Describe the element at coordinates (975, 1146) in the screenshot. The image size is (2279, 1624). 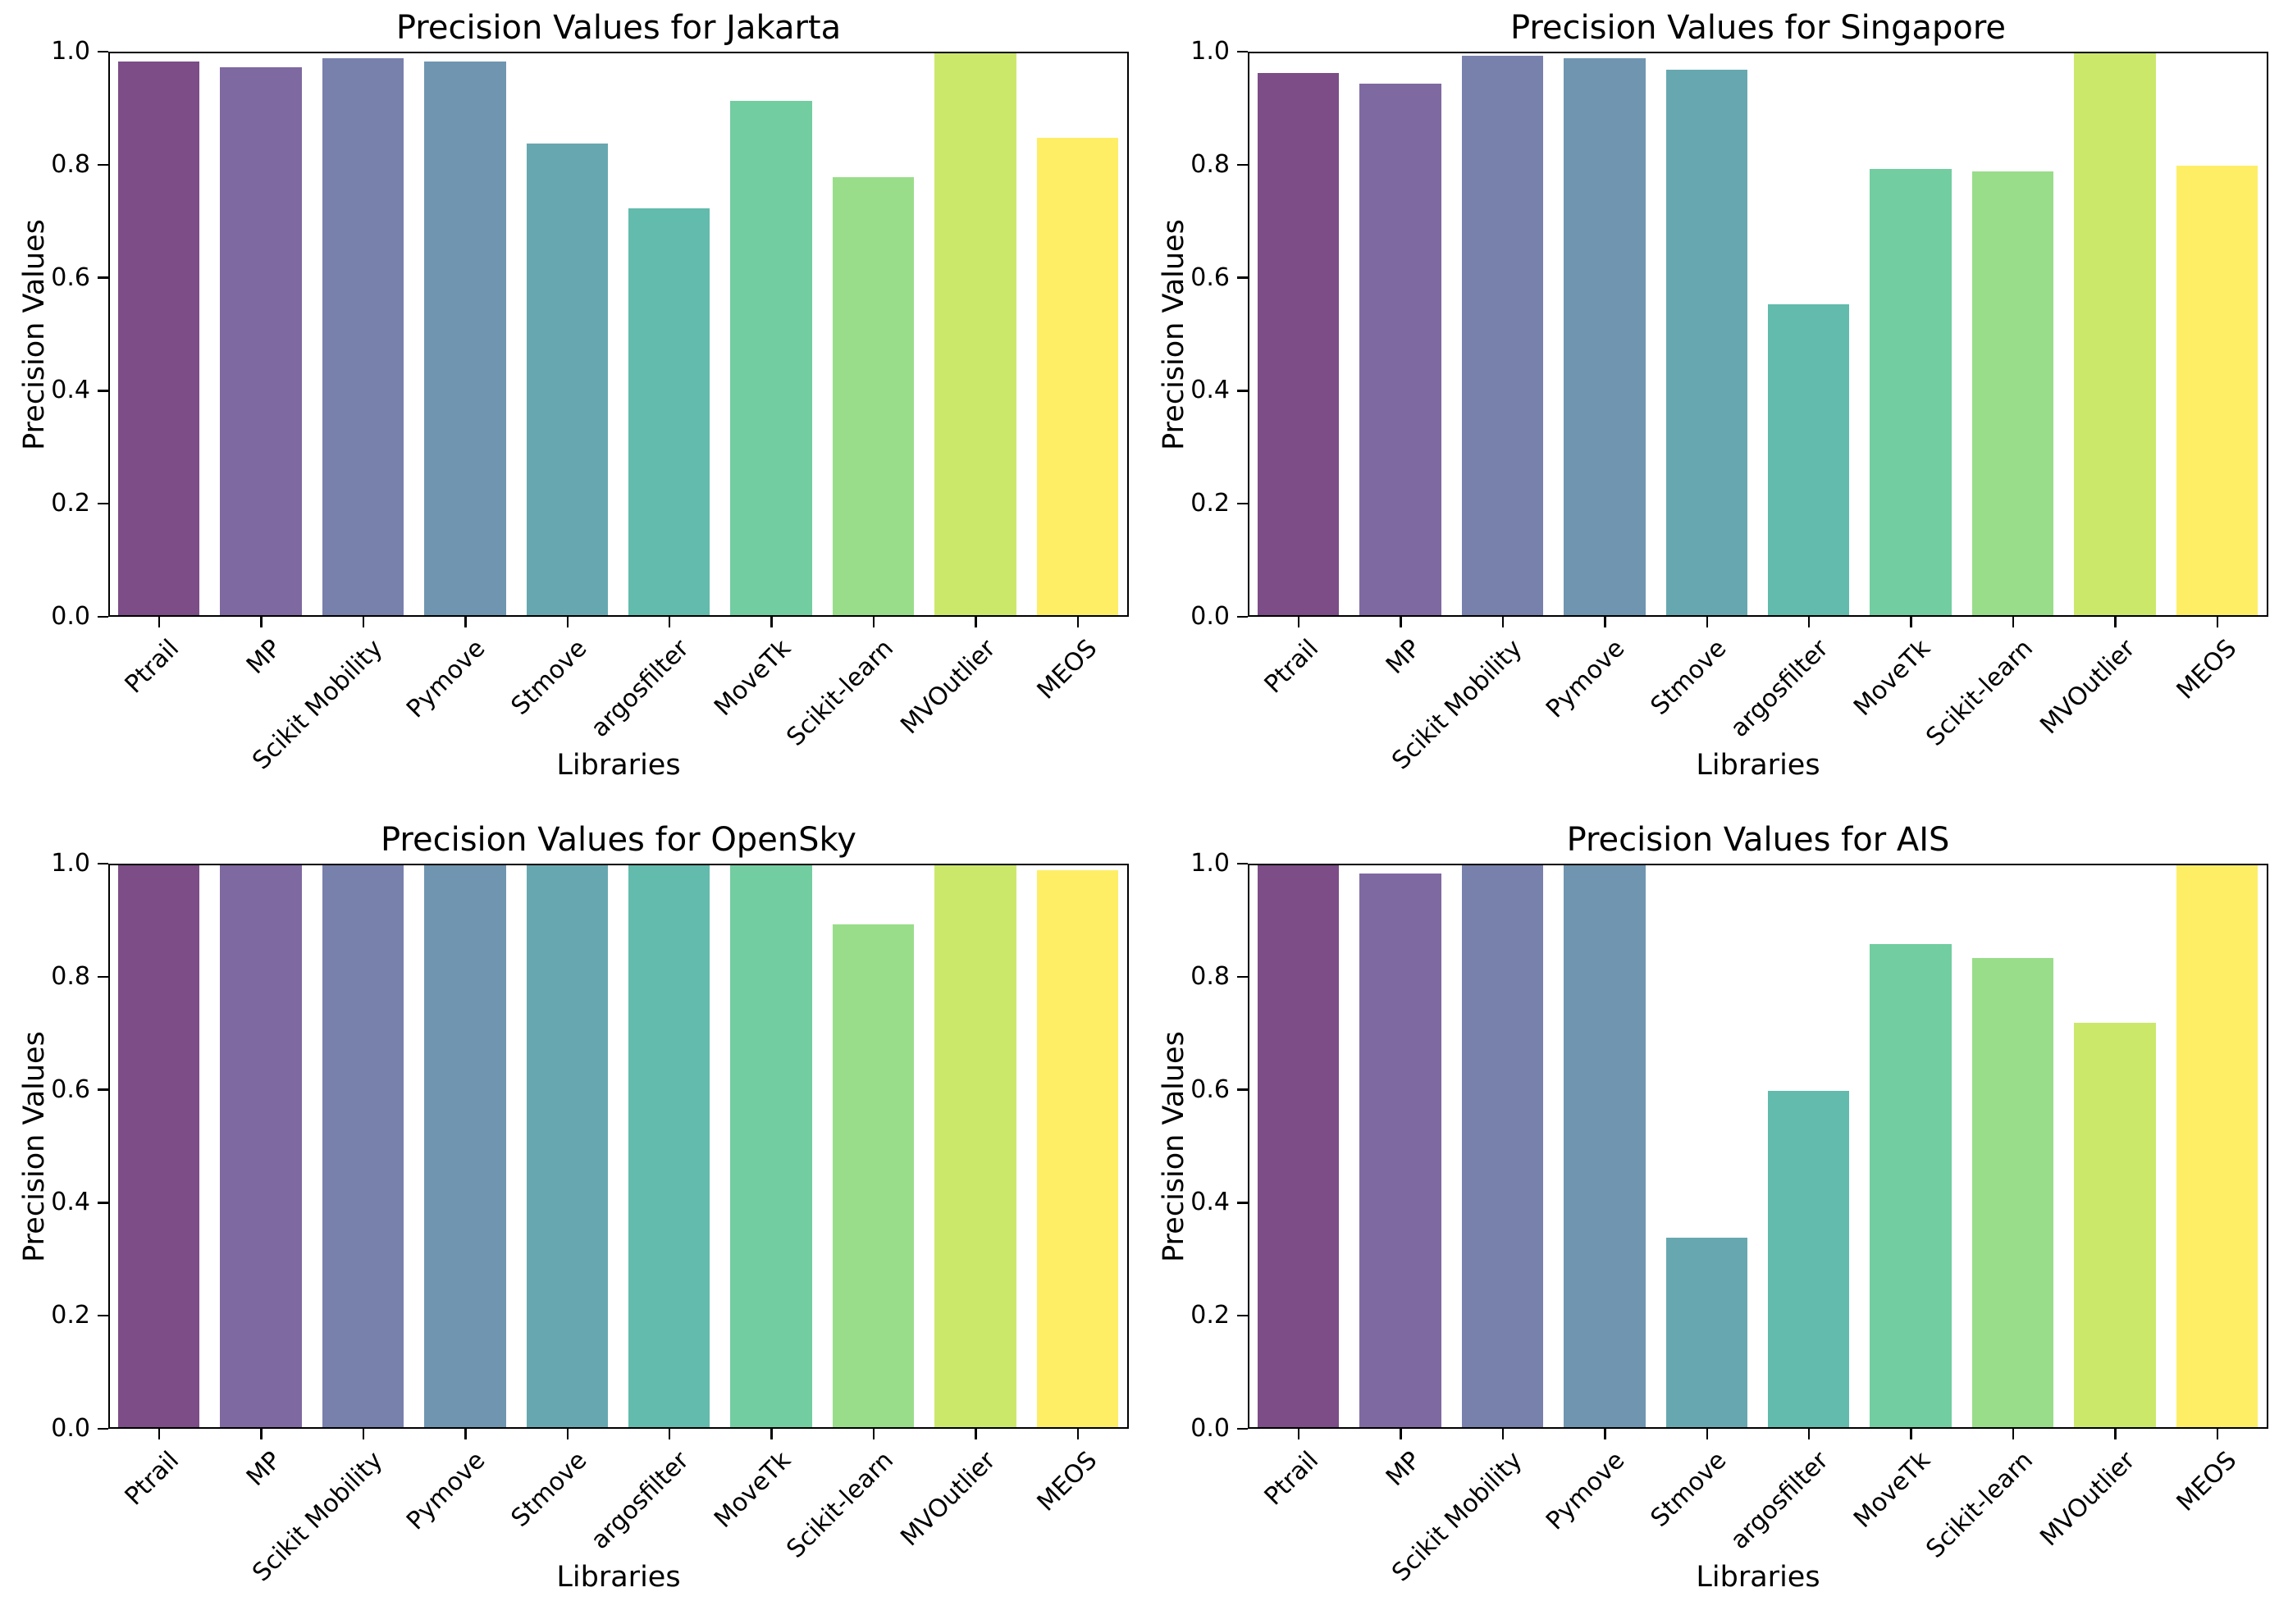
I see `bar-mvoutlier` at that location.